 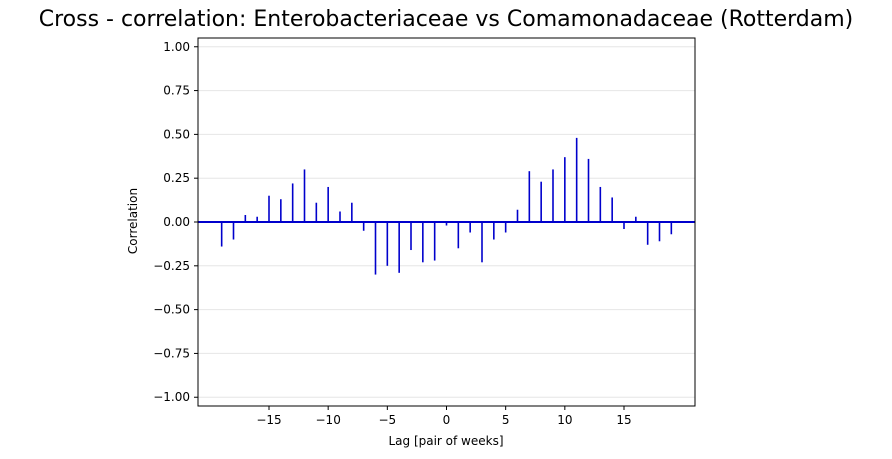 What do you see at coordinates (623, 420) in the screenshot?
I see `x-tick-label: 15` at bounding box center [623, 420].